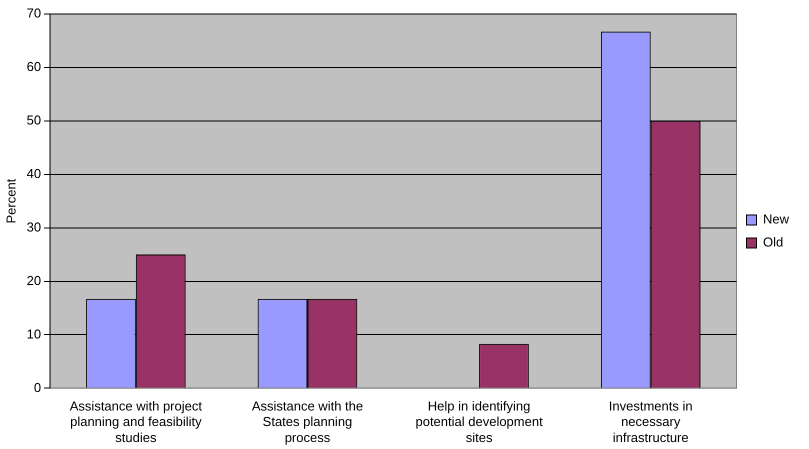 The image size is (809, 449). I want to click on y-tick-label: 20, so click(34, 280).